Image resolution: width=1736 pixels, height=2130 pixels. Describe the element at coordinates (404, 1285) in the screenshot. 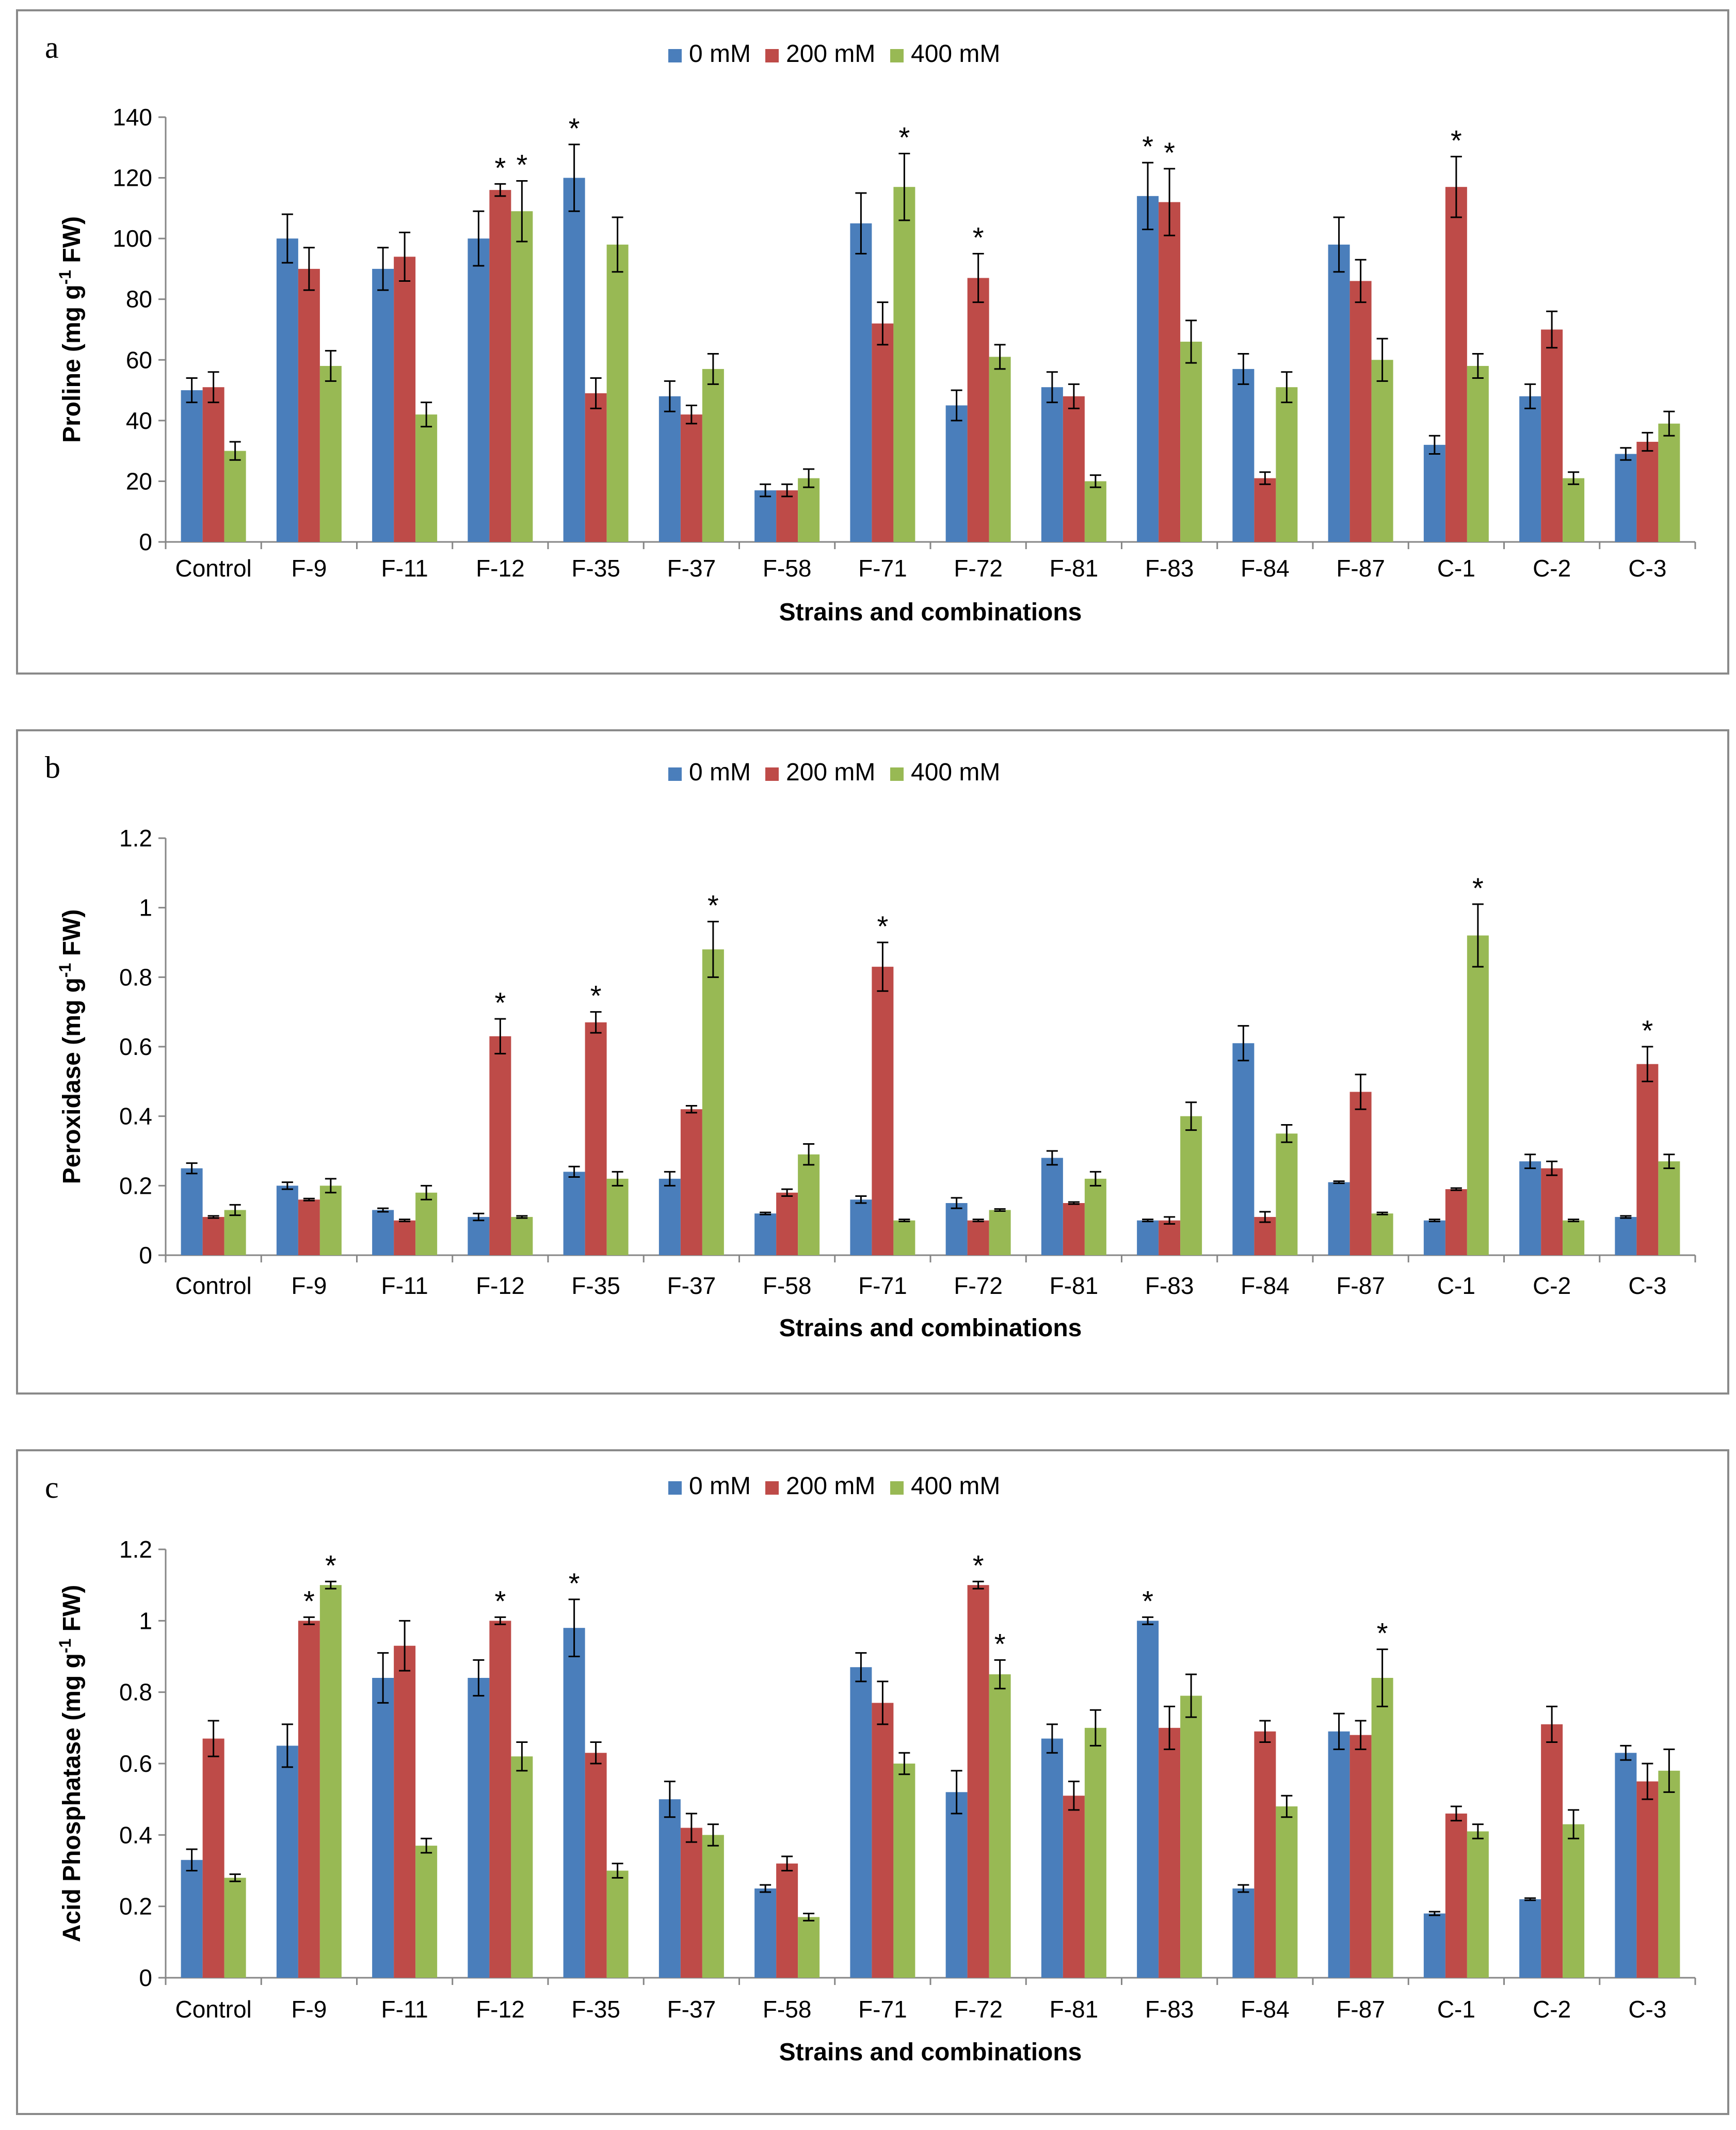

I see `category-label: F-11` at that location.